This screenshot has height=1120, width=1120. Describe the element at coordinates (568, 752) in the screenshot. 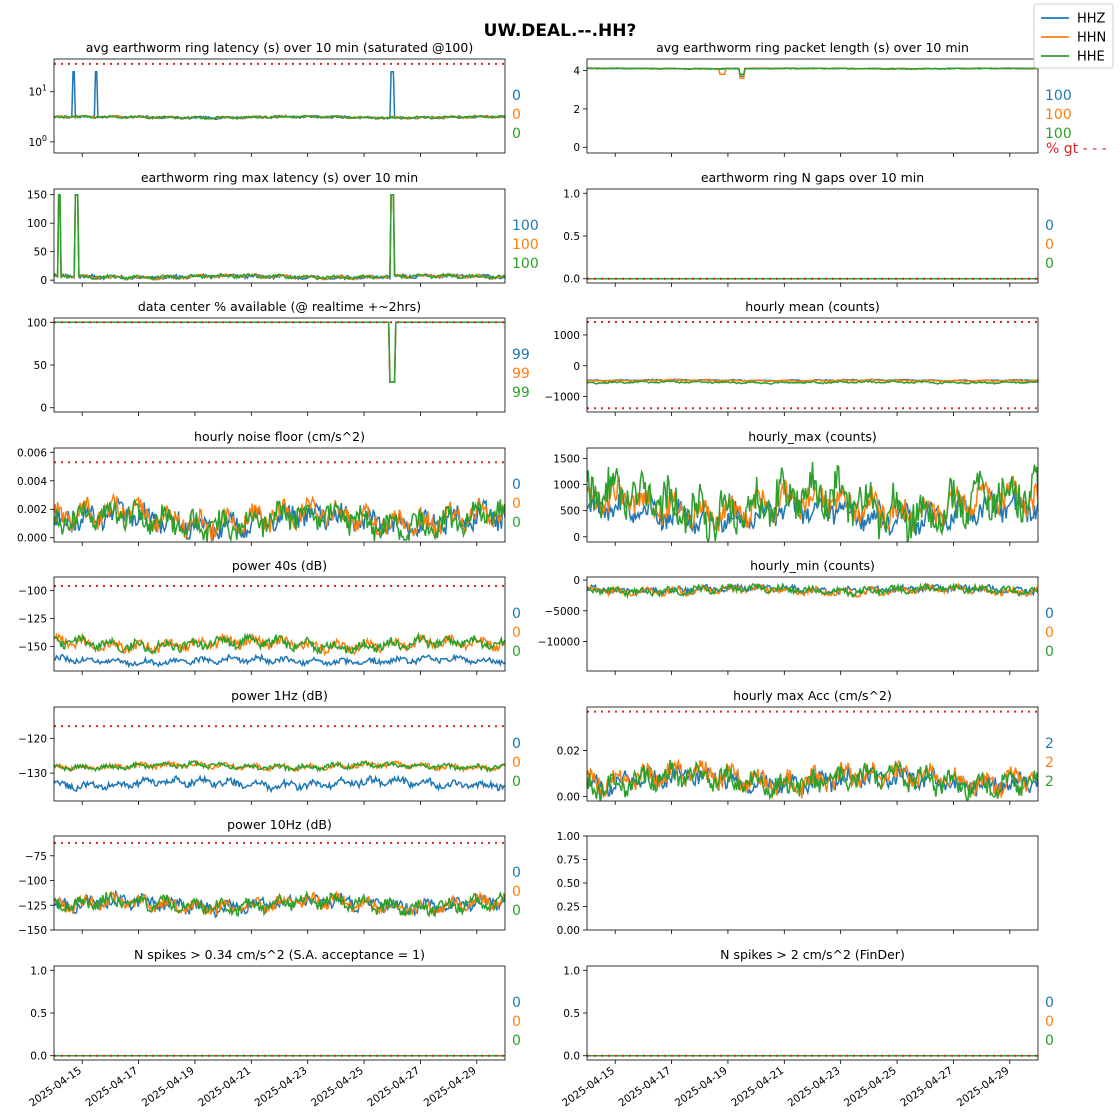

I see `y-tick-label: 0.02` at that location.